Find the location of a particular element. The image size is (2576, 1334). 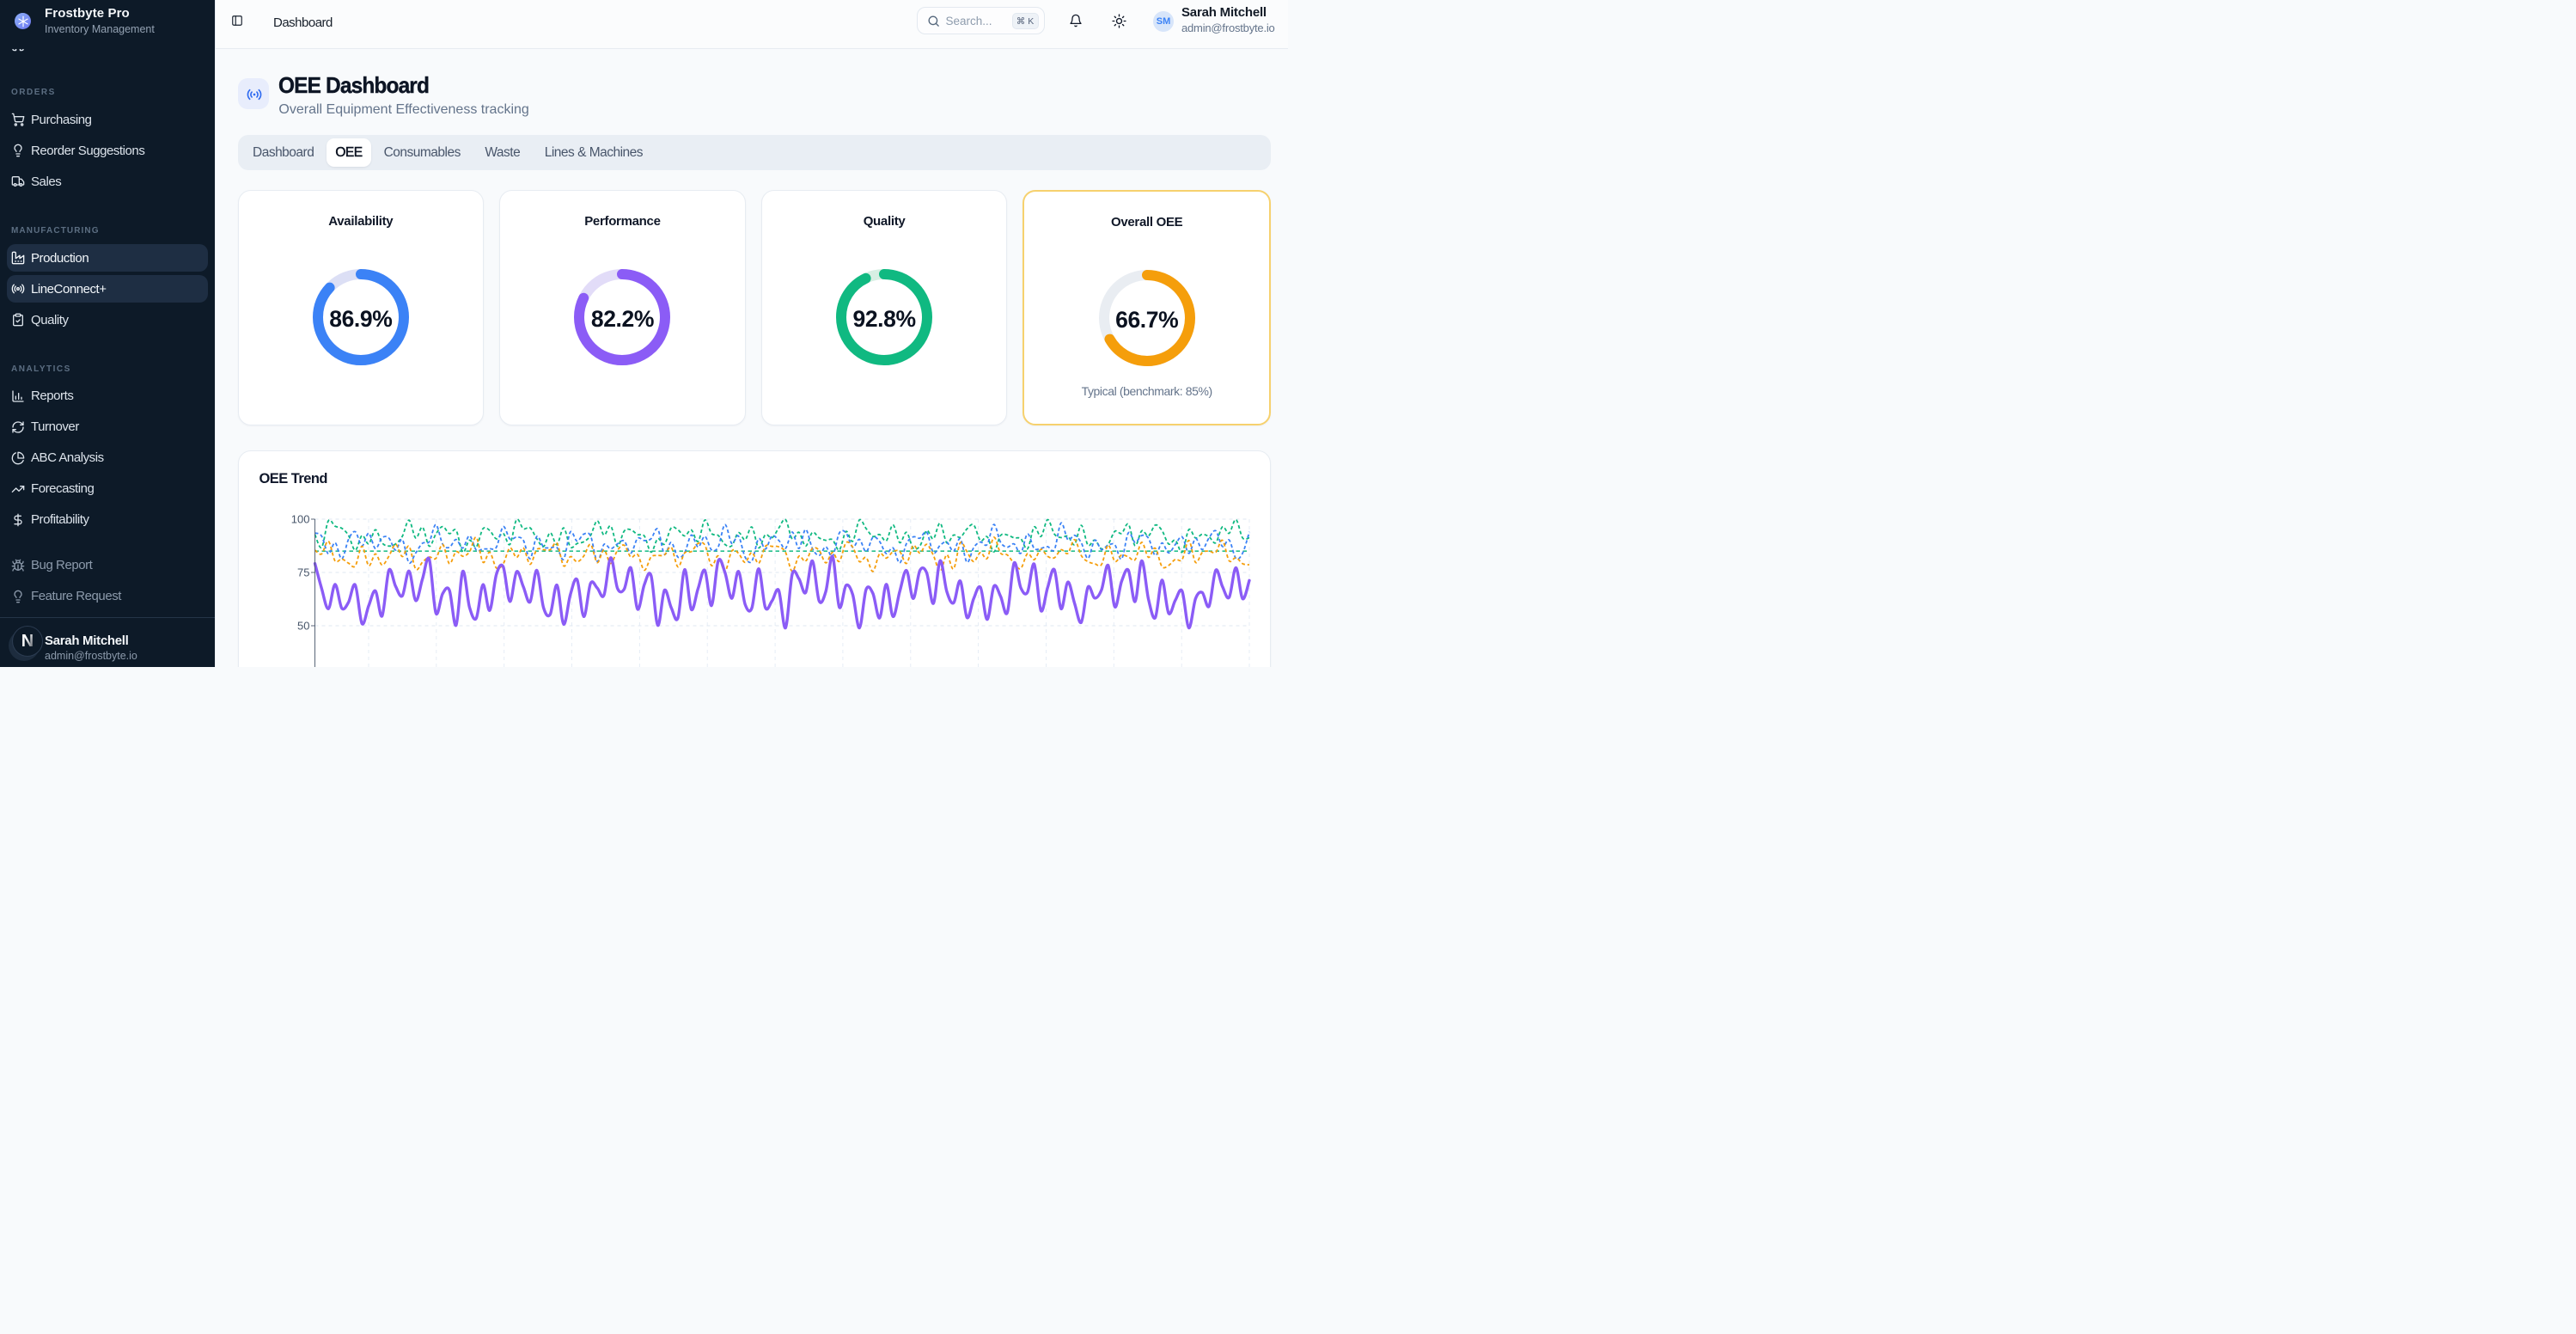

svg-text: 100 is located at coordinates (299, 519).